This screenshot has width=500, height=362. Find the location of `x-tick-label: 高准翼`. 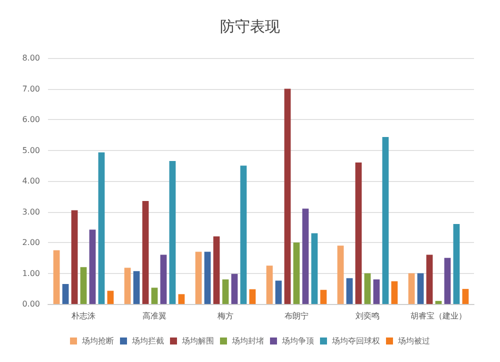

x-tick-label: 高准翼 is located at coordinates (154, 316).